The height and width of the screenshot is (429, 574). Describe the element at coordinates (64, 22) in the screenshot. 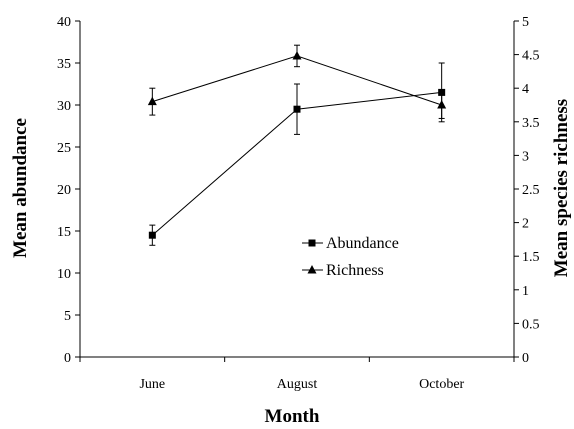

I see `left-tick-label: 40` at that location.